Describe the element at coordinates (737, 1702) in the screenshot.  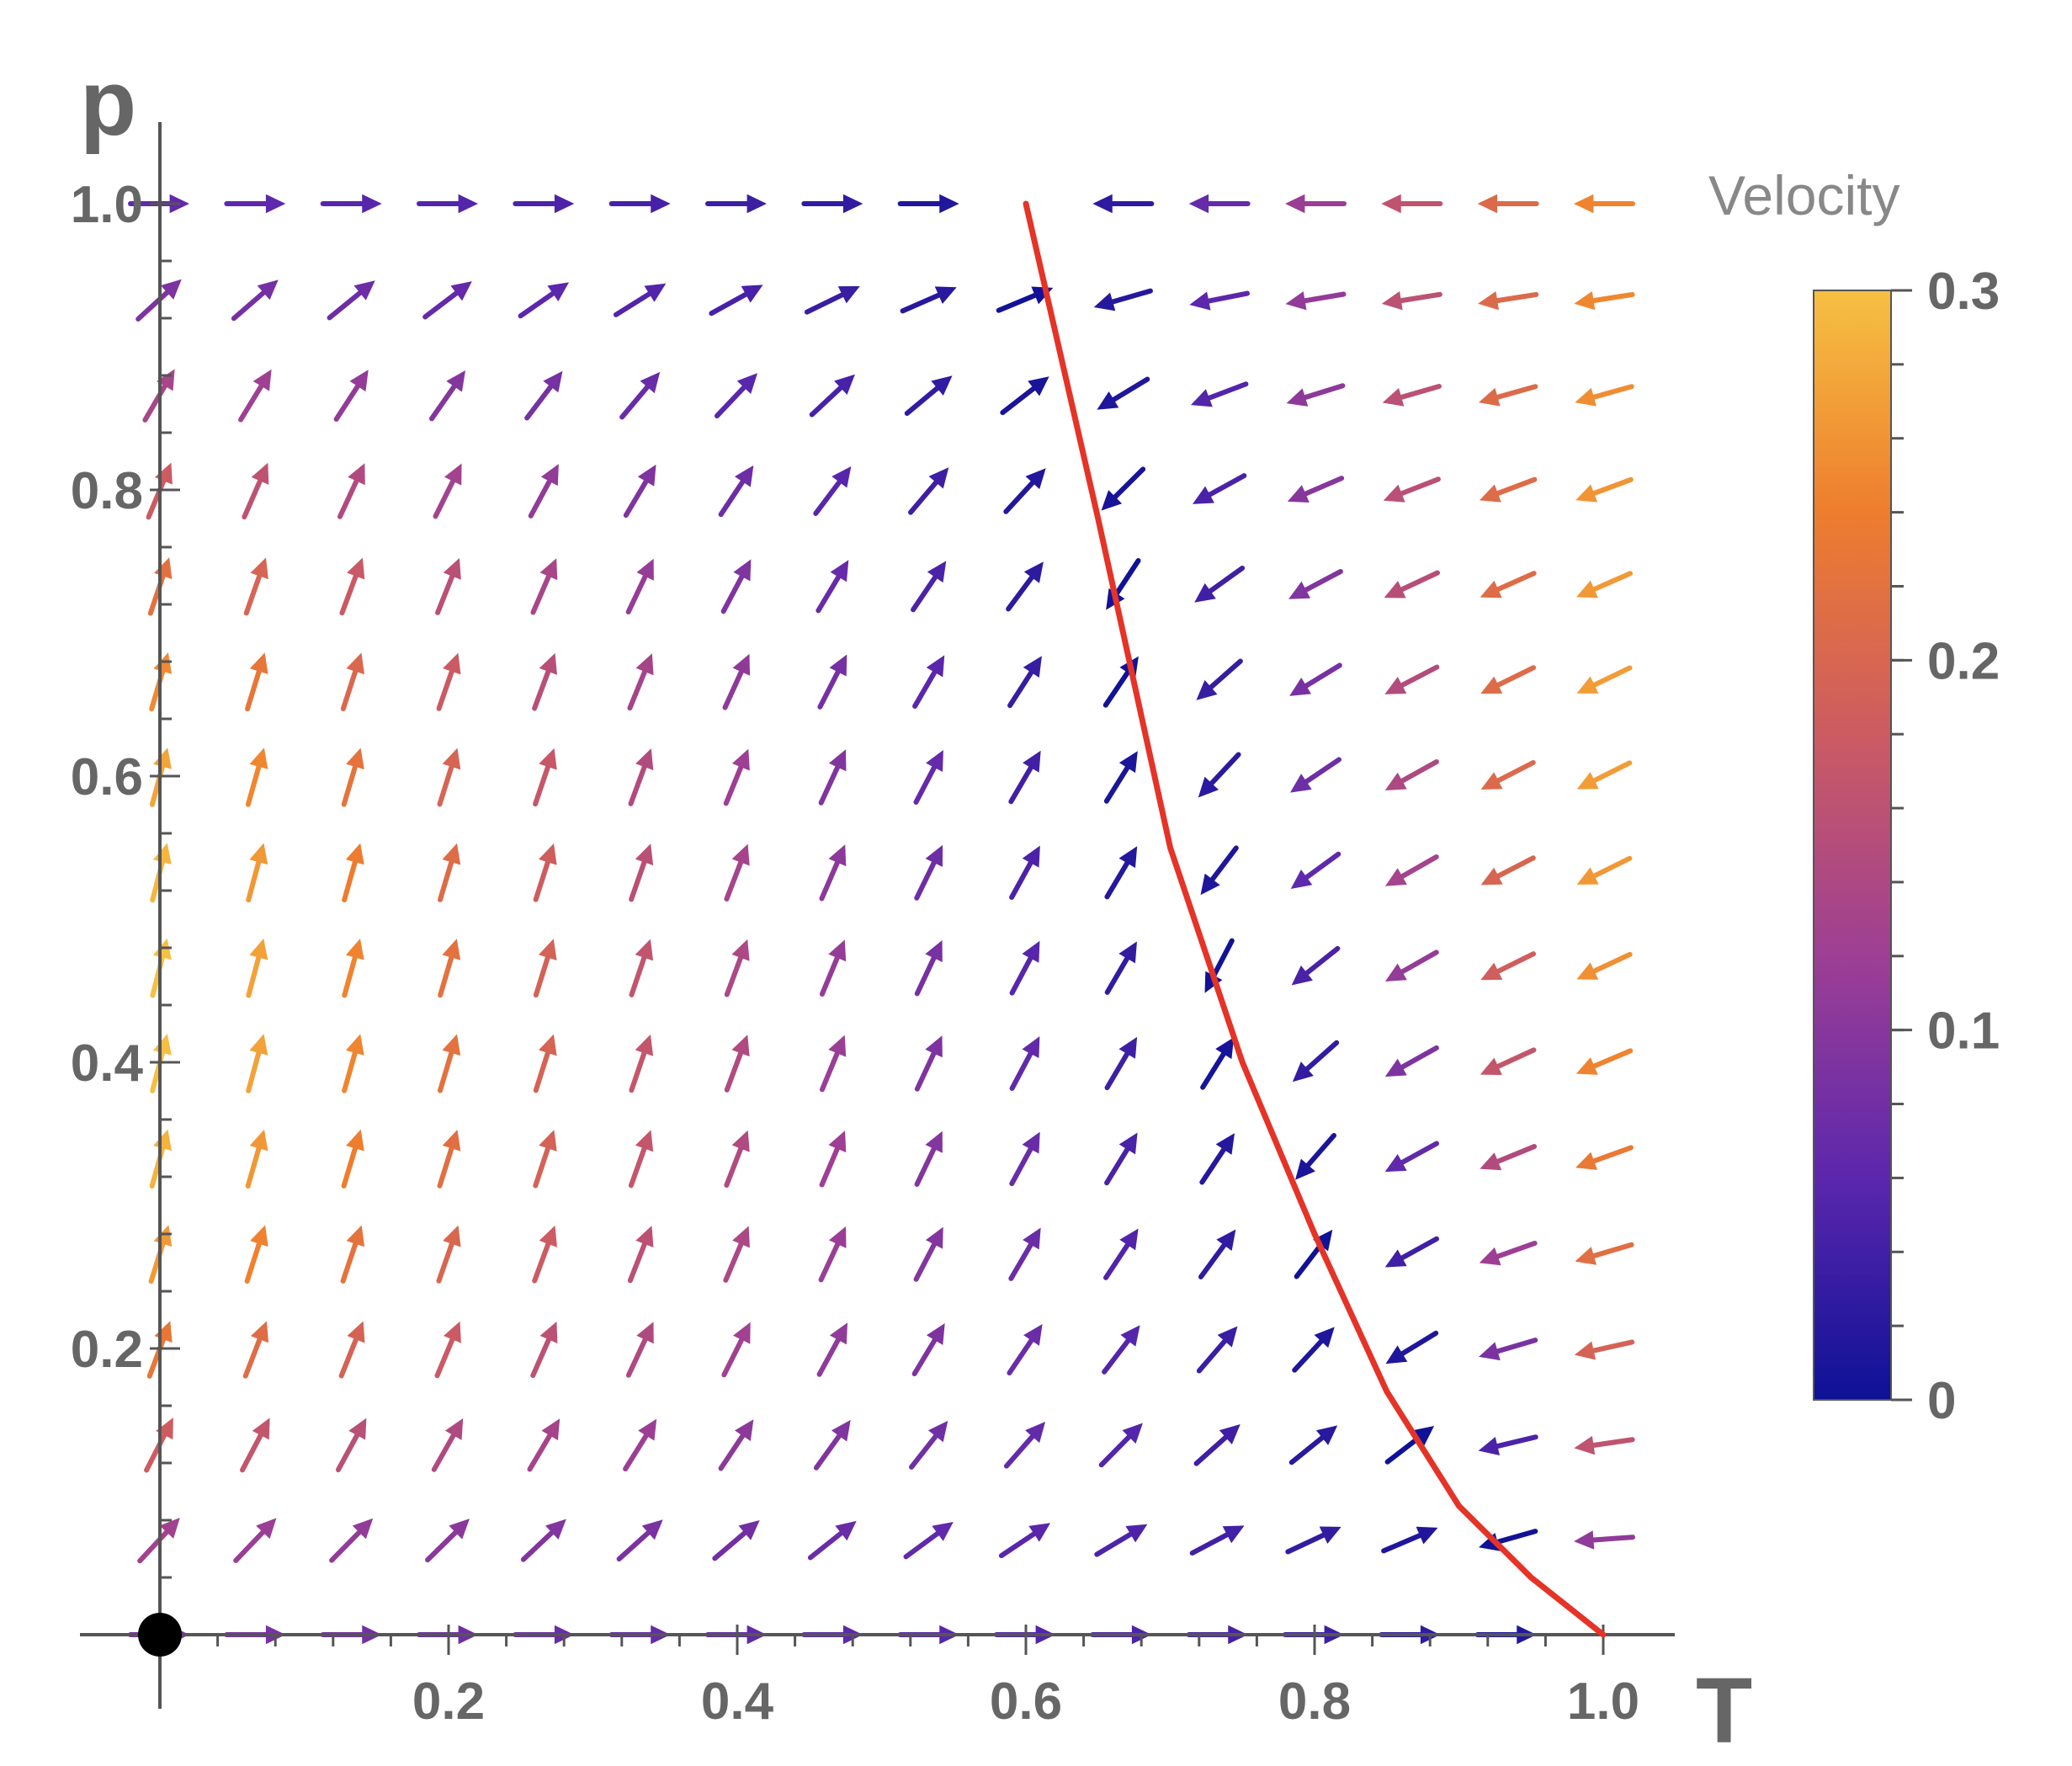
I see `x-tick-label: 0.4` at that location.